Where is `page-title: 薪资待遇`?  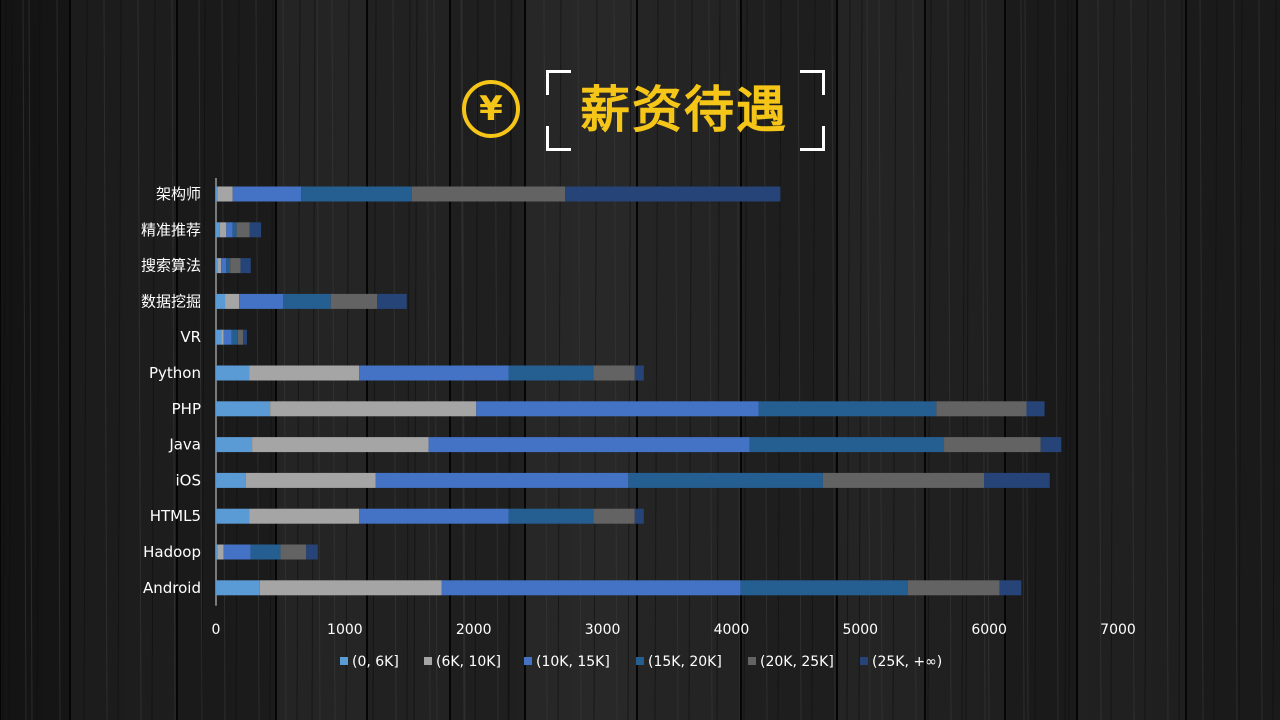
page-title: 薪资待遇 is located at coordinates (684, 110).